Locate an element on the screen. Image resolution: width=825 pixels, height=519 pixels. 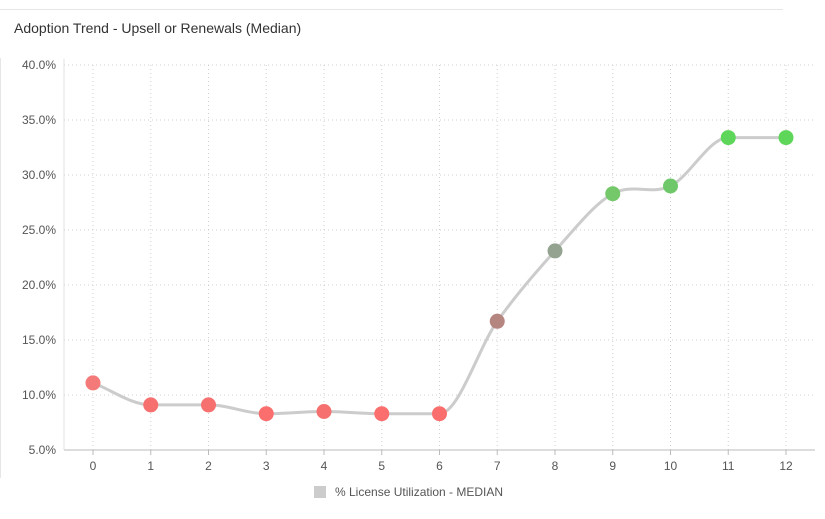
x-tick-label: 1 is located at coordinates (150, 466).